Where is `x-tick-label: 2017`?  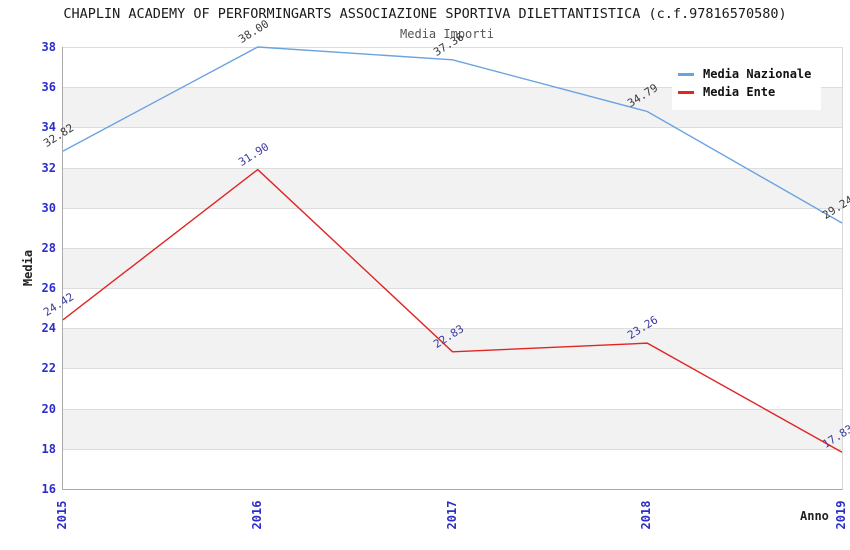 x-tick-label: 2017 is located at coordinates (451, 515).